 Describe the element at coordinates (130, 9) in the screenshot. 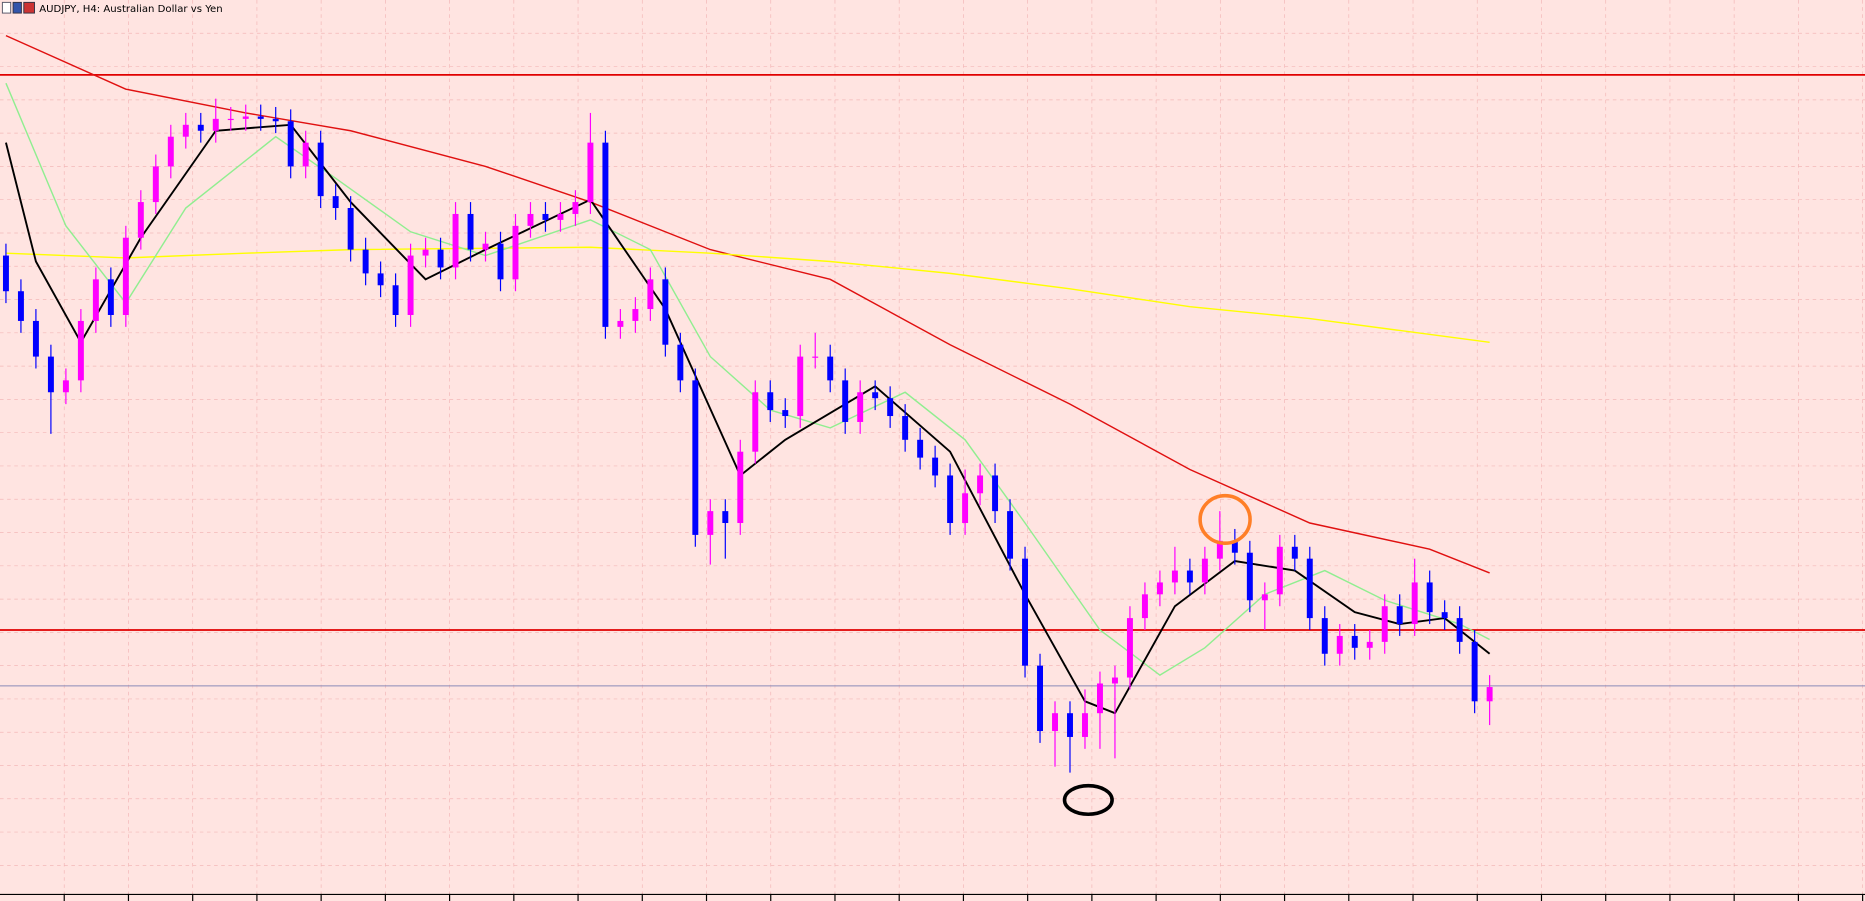

I see `chart-title: AUDJPY, H4: Australian Dollar vs Yen` at that location.